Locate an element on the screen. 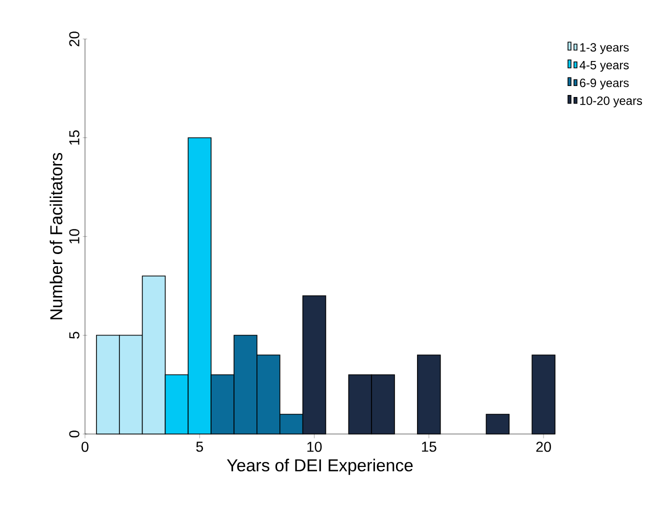 The width and height of the screenshot is (656, 529). legend-label: 1-3 years is located at coordinates (604, 48).